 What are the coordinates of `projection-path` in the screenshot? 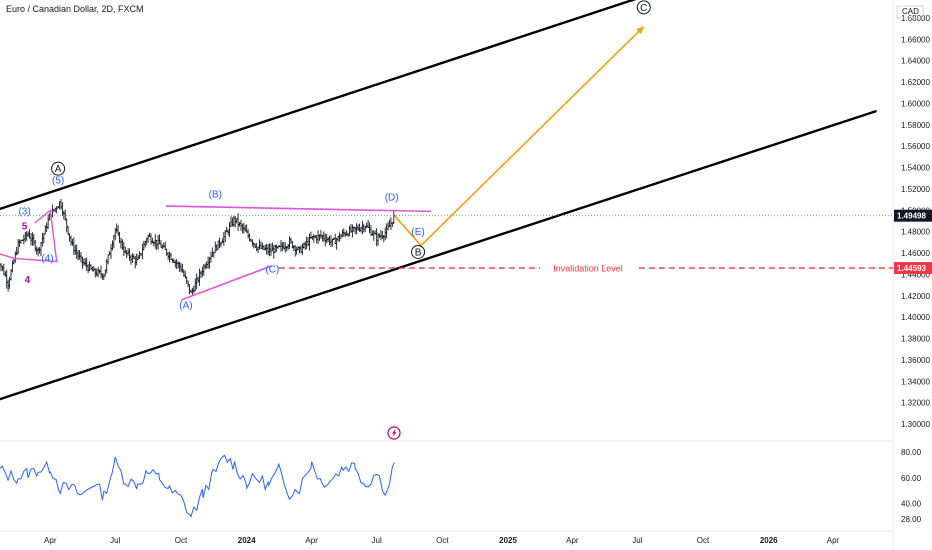 It's located at (519, 136).